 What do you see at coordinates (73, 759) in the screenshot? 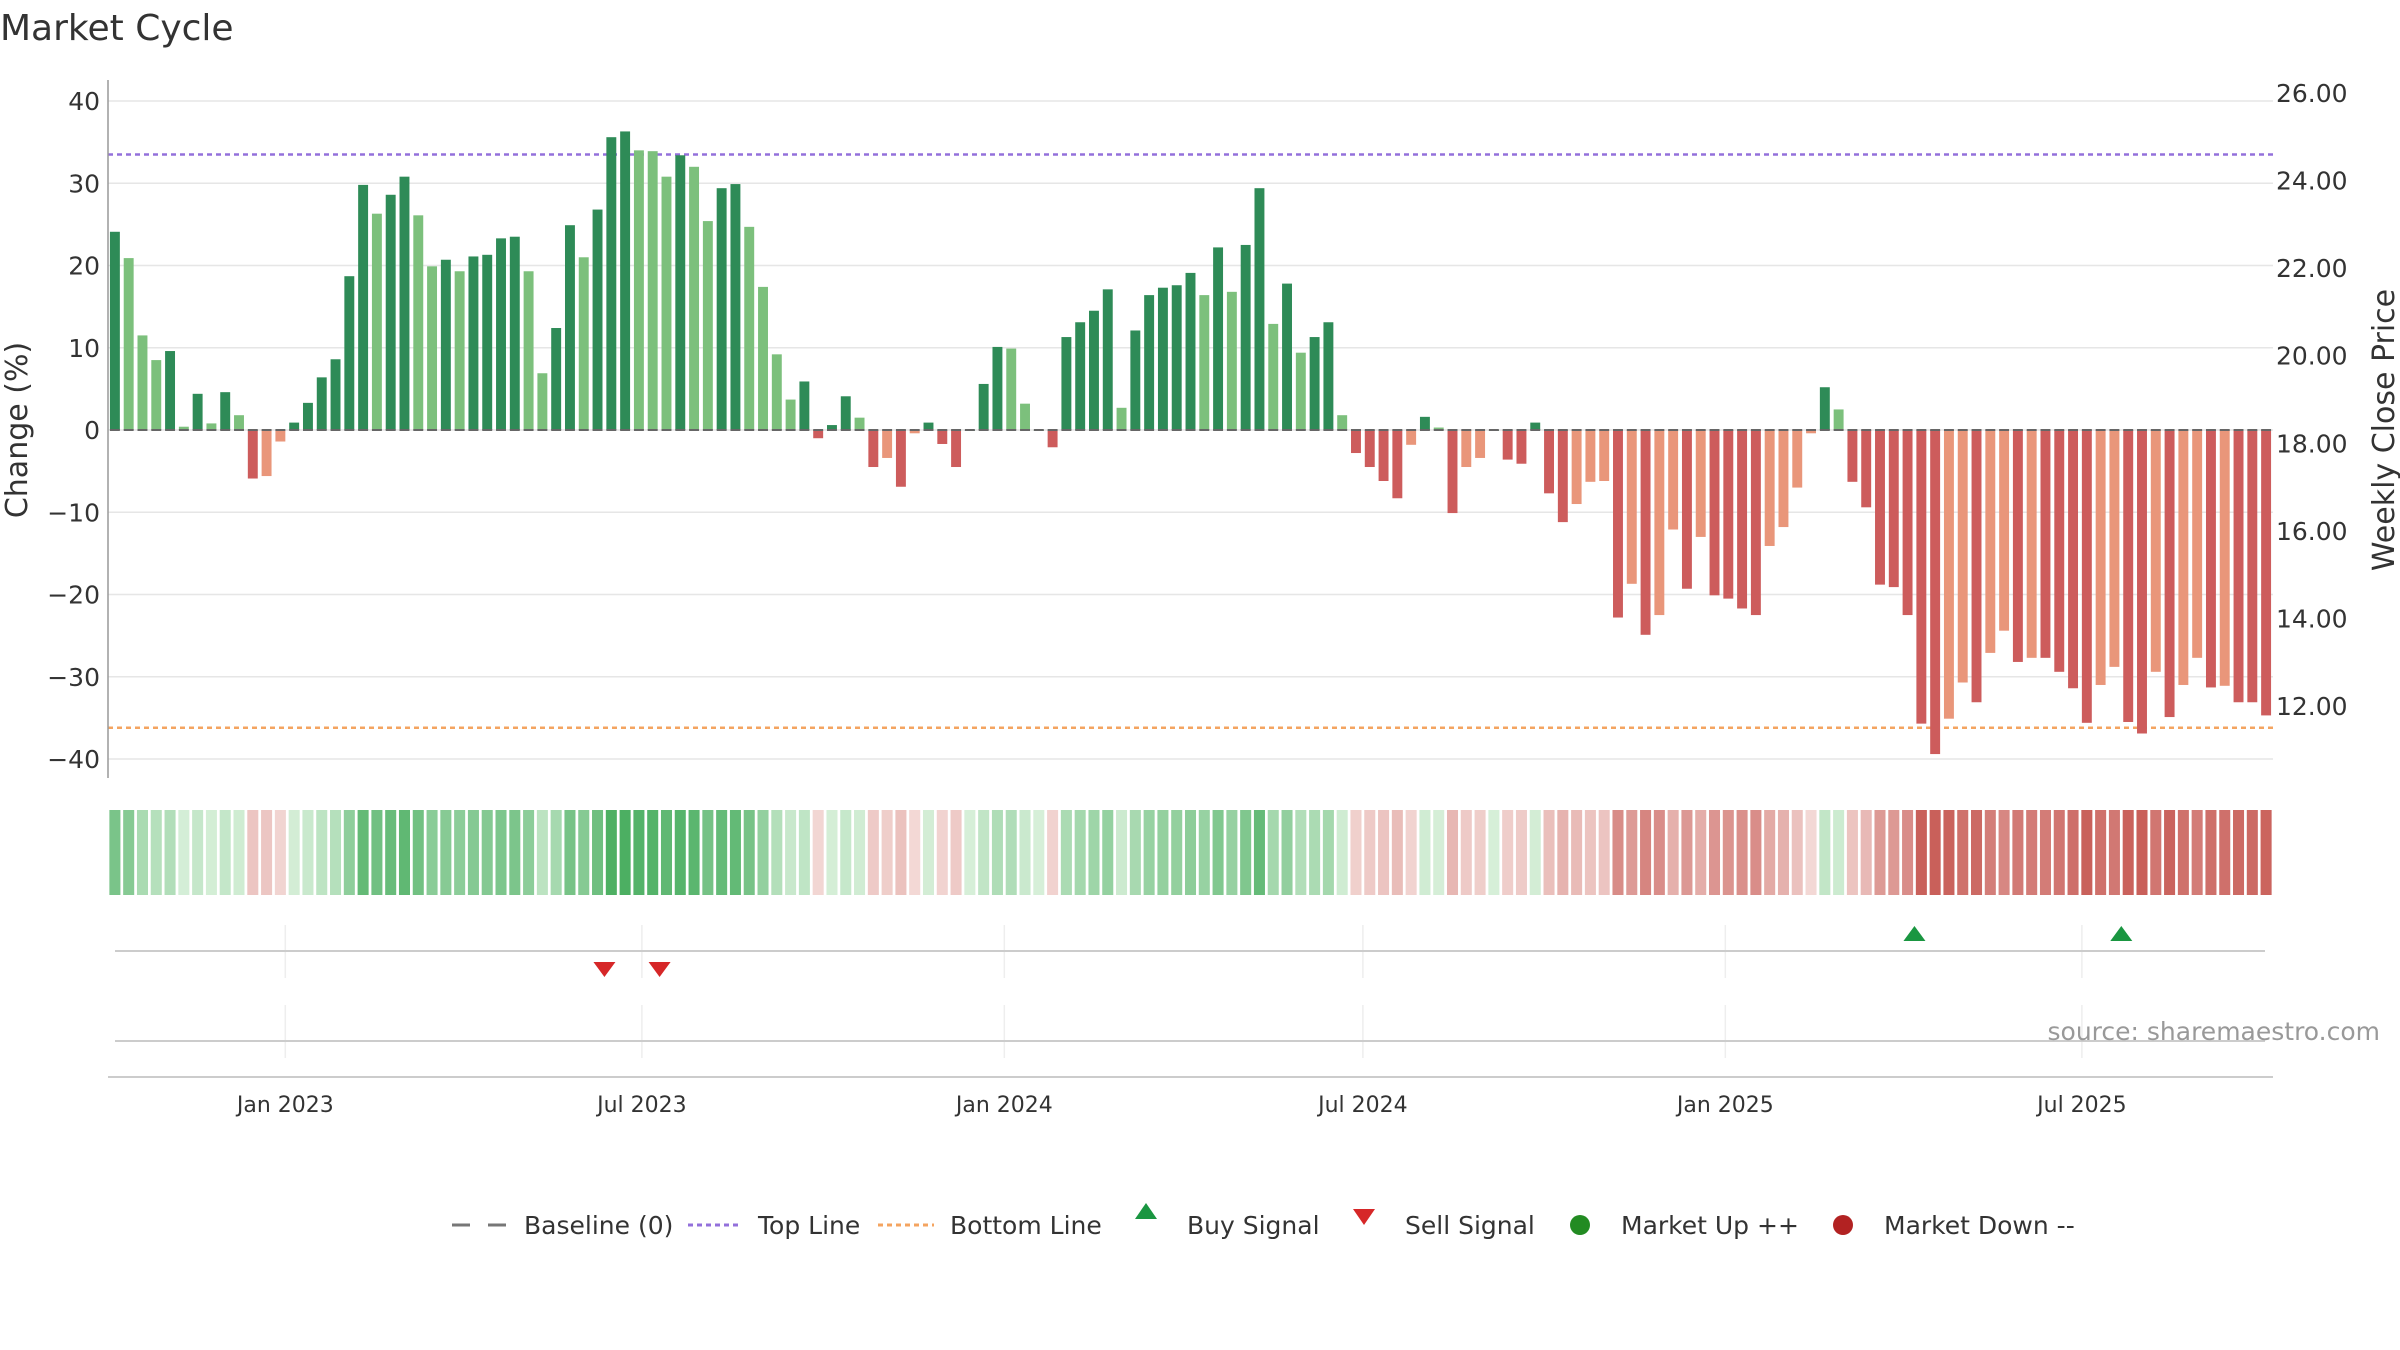
I see `y-tick-label: −40` at bounding box center [73, 759].